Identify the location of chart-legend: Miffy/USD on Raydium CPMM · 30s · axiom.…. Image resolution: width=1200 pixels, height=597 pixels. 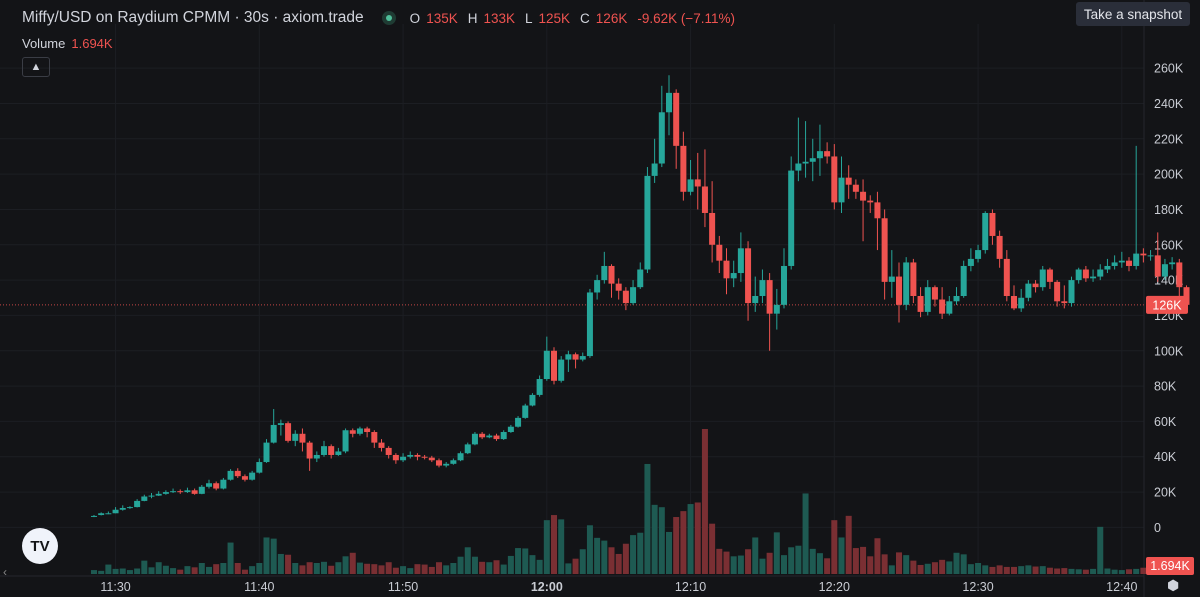
(380, 18).